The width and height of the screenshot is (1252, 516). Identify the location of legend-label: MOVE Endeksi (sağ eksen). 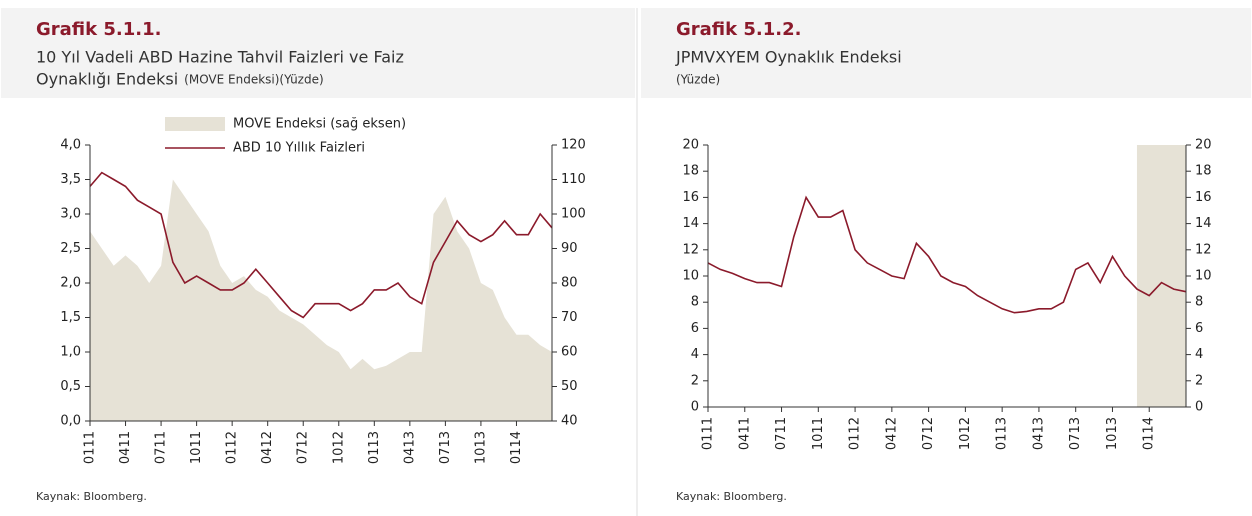
(319, 124).